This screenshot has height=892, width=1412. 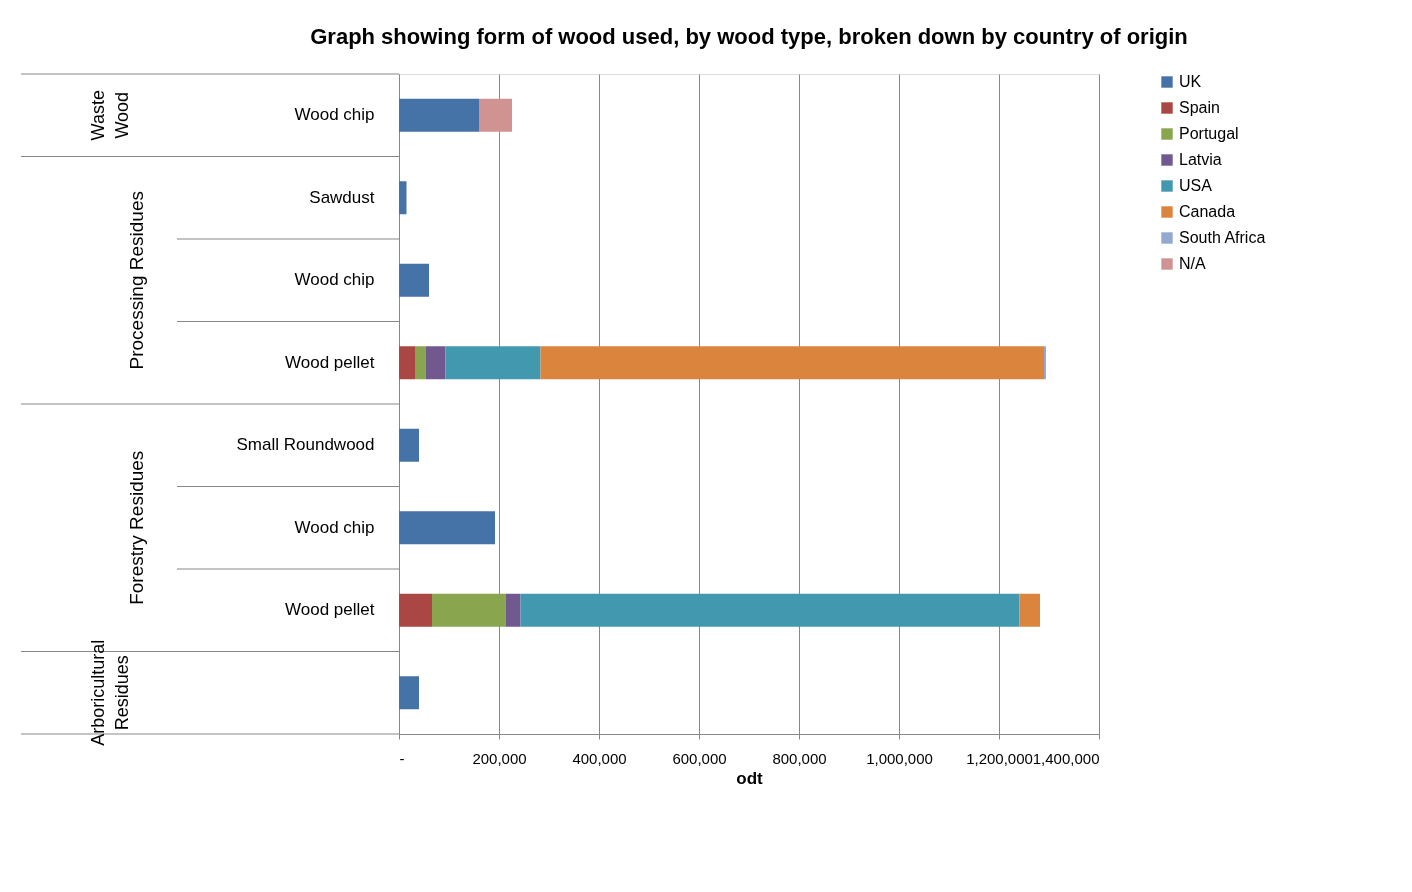 I want to click on legend-label: Portugal, so click(x=1209, y=133).